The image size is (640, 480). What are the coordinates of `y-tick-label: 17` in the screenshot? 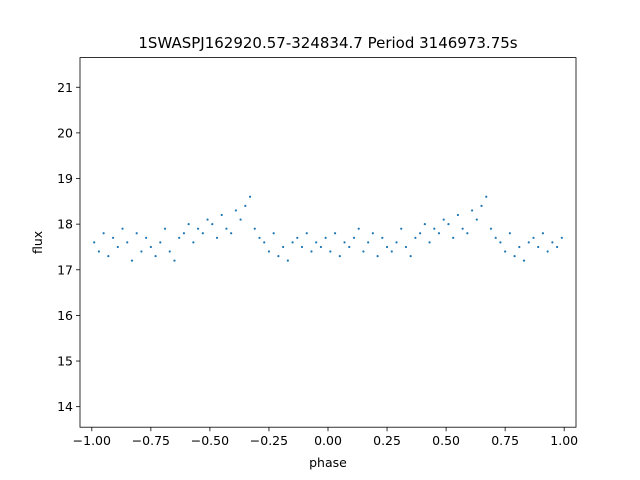 It's located at (65, 269).